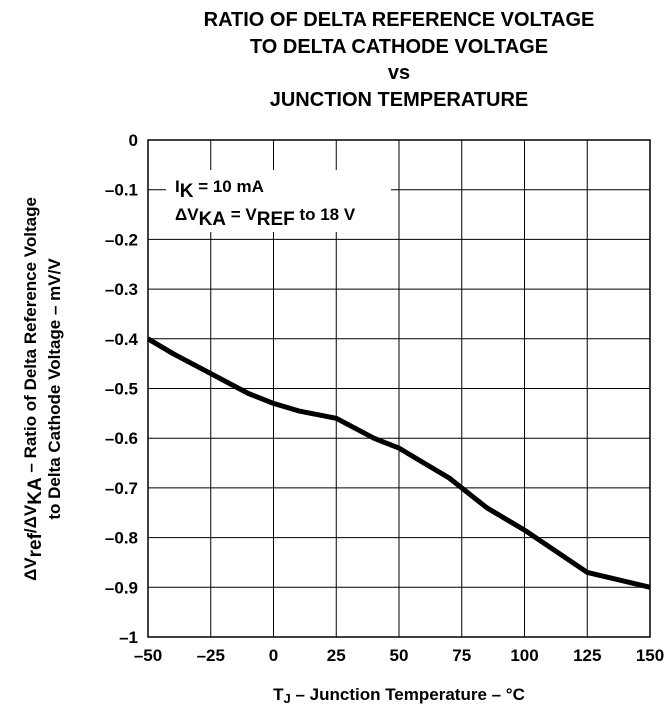  Describe the element at coordinates (524, 655) in the screenshot. I see `x-tick-label: 100` at that location.